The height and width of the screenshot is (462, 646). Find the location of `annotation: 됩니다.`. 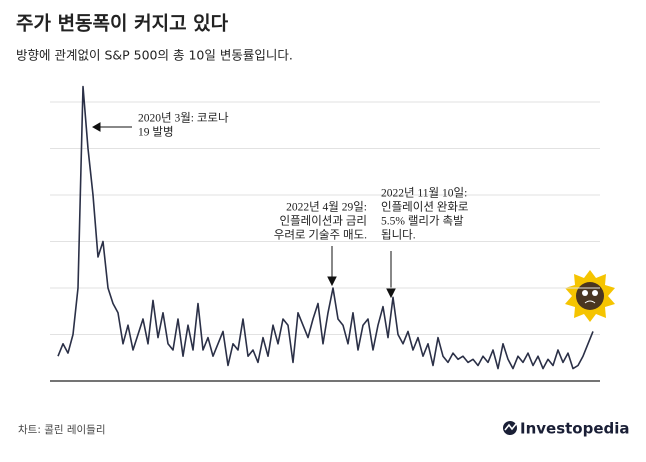

annotation: 됩니다. is located at coordinates (398, 235).